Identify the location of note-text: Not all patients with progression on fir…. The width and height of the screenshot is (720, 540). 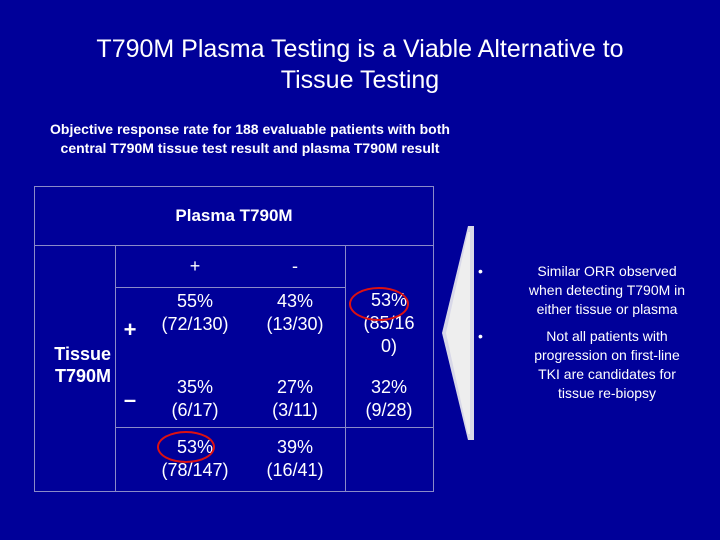
(607, 365).